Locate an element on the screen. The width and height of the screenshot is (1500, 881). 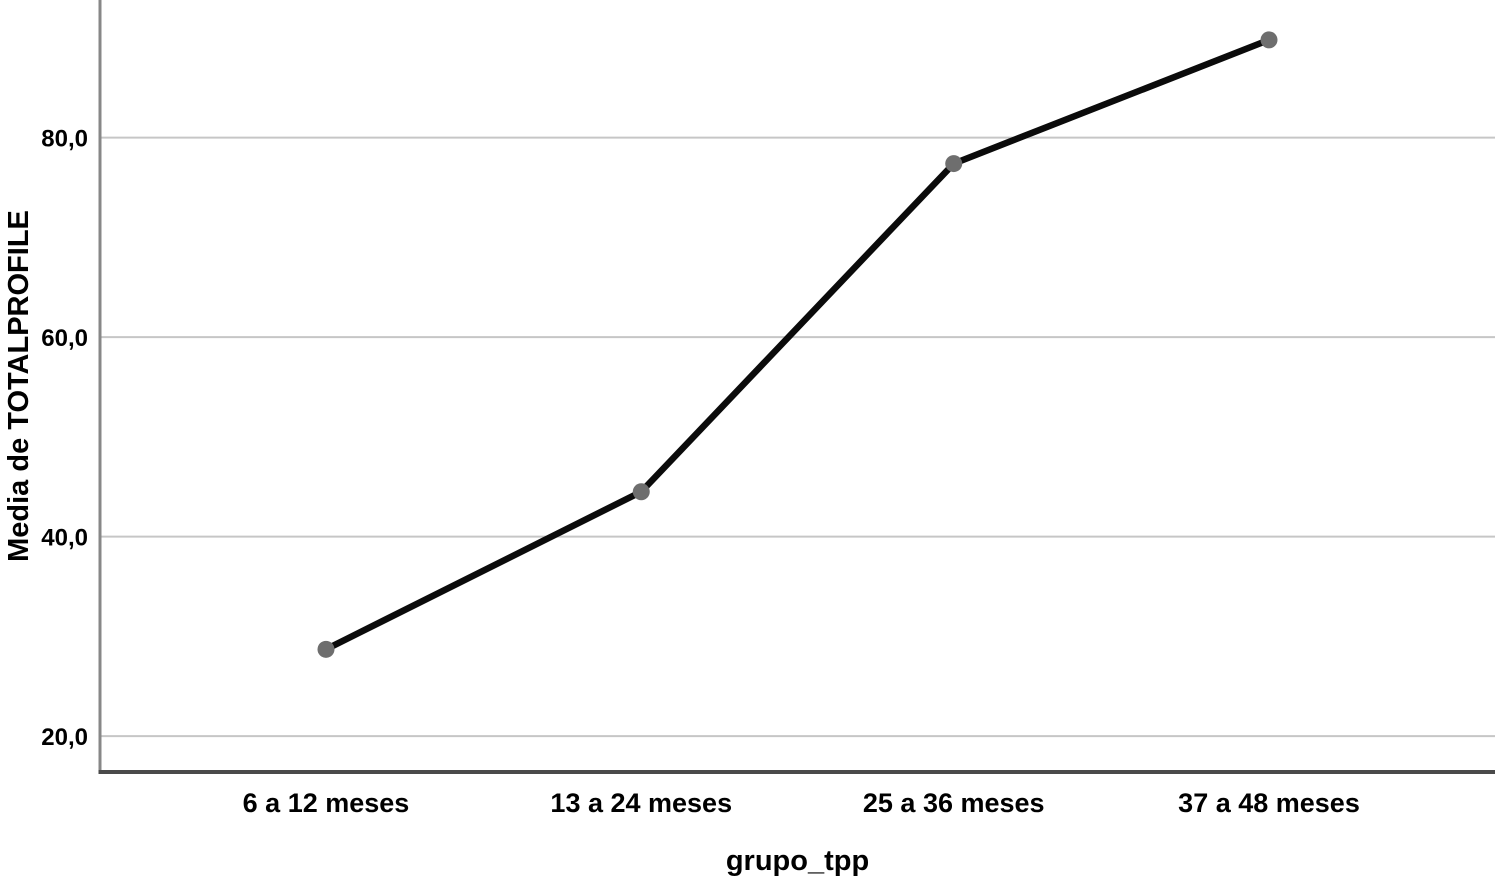
x-tick-label: 13 a 24 meses is located at coordinates (641, 803).